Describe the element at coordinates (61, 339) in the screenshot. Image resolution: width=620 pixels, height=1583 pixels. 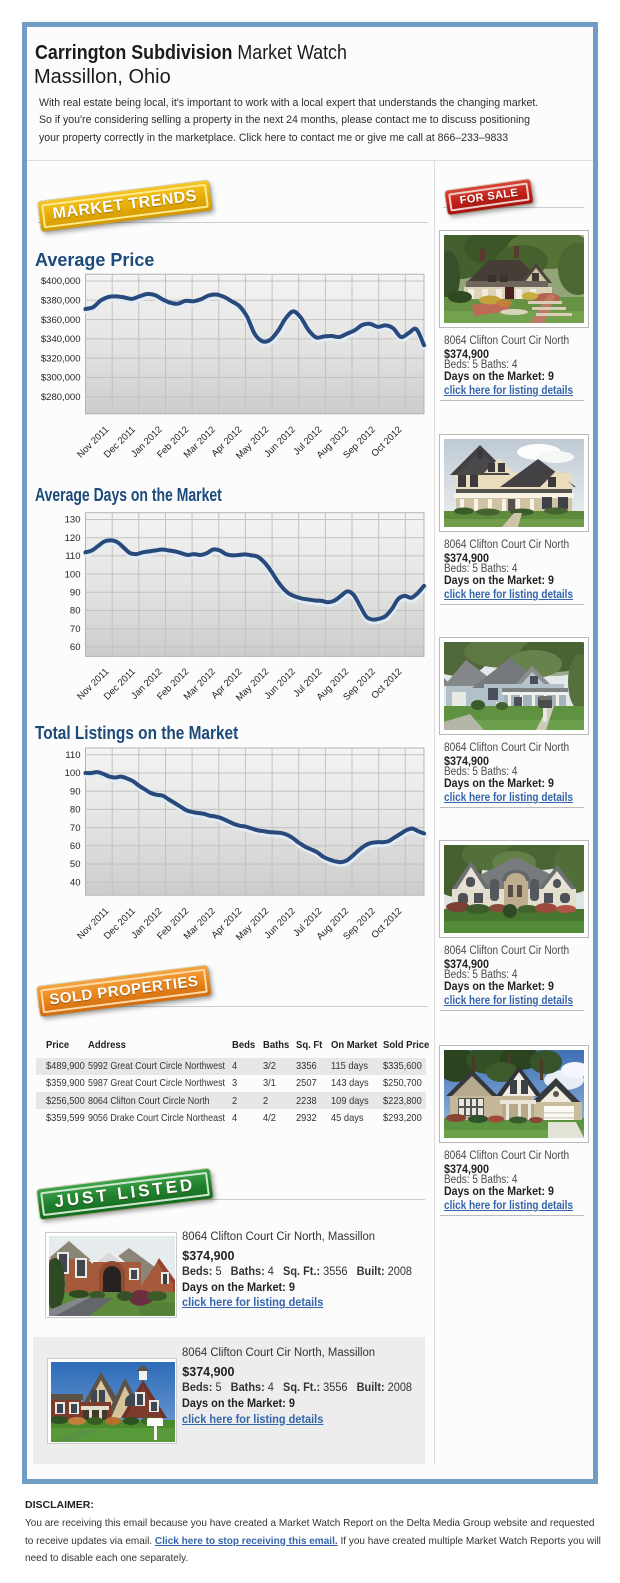
I see `svg-text: $340,000` at that location.